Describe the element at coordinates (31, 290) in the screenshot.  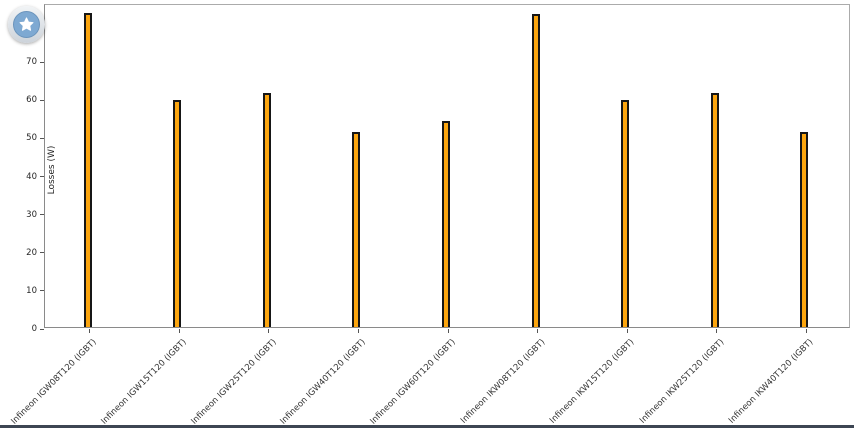
I see `y-tick-label: 10` at that location.